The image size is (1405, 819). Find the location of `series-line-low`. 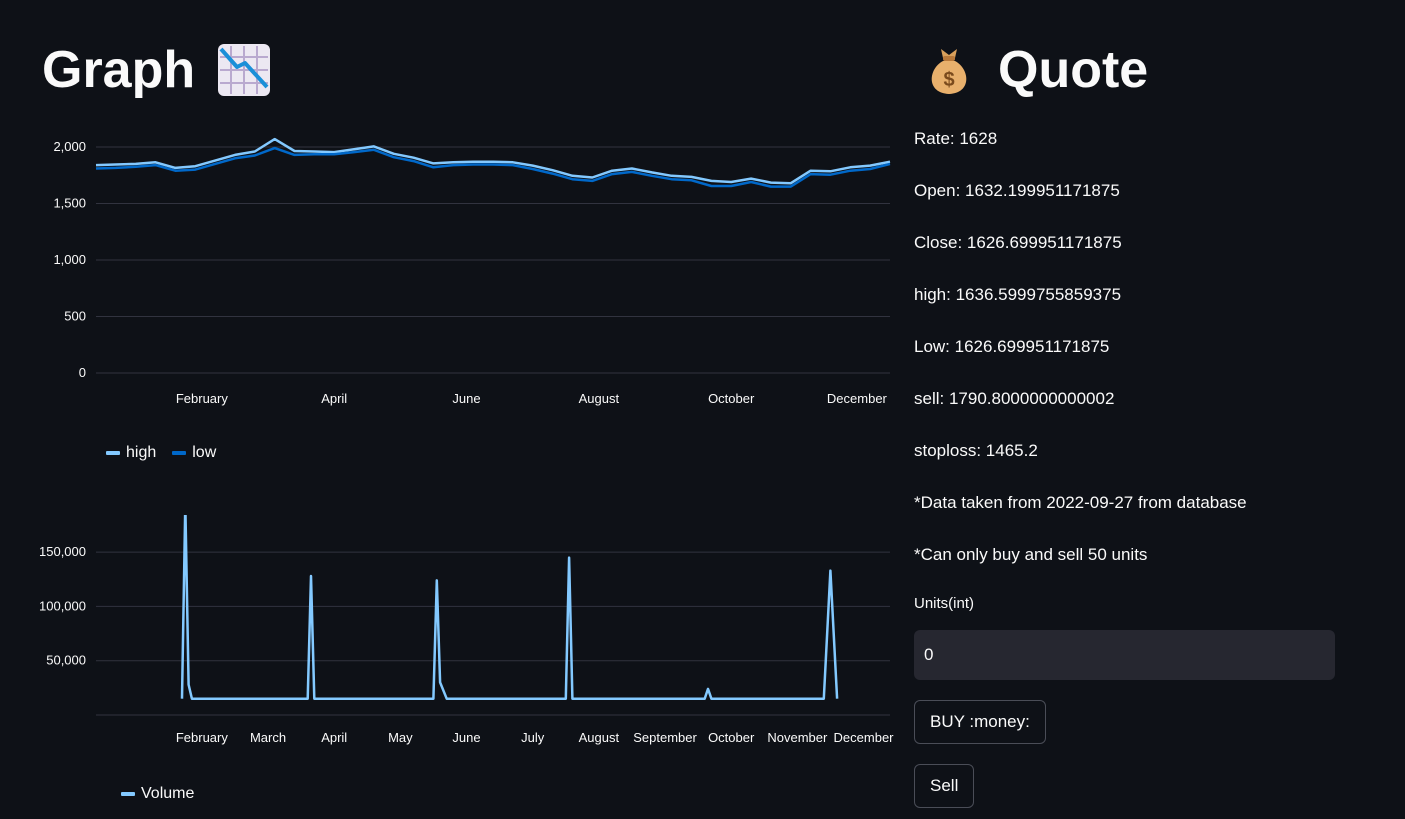

series-line-low is located at coordinates (493, 167).